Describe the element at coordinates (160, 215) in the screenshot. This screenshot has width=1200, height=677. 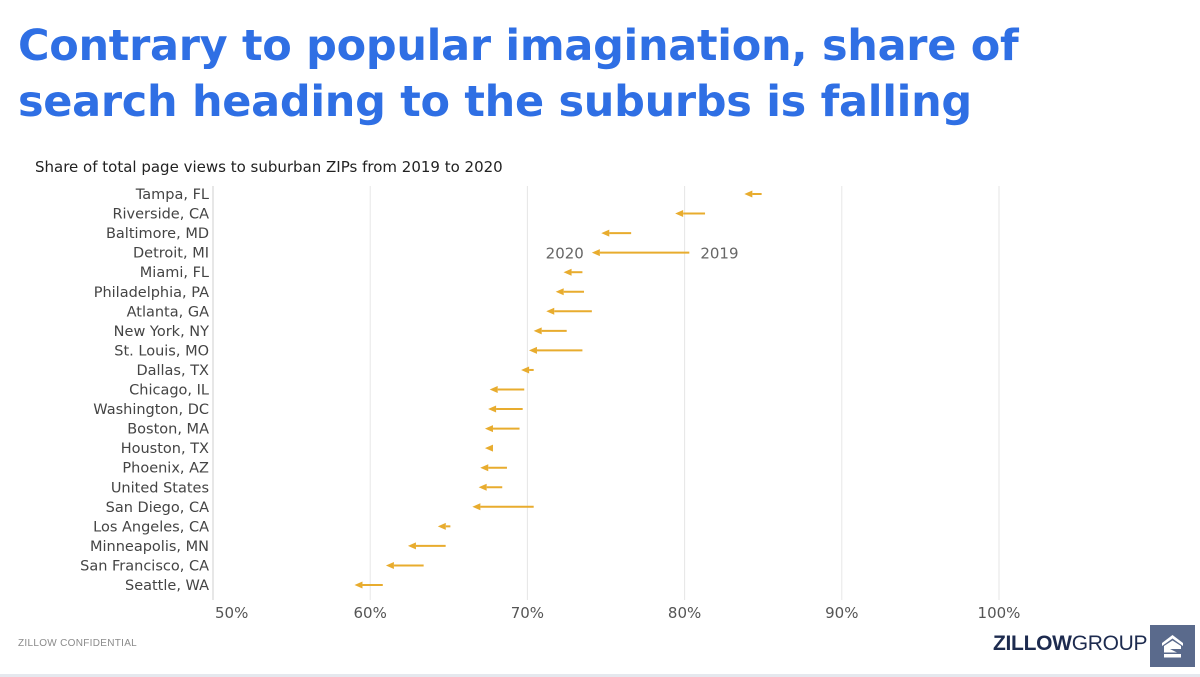
I see `row-label: Riverside, CA` at that location.